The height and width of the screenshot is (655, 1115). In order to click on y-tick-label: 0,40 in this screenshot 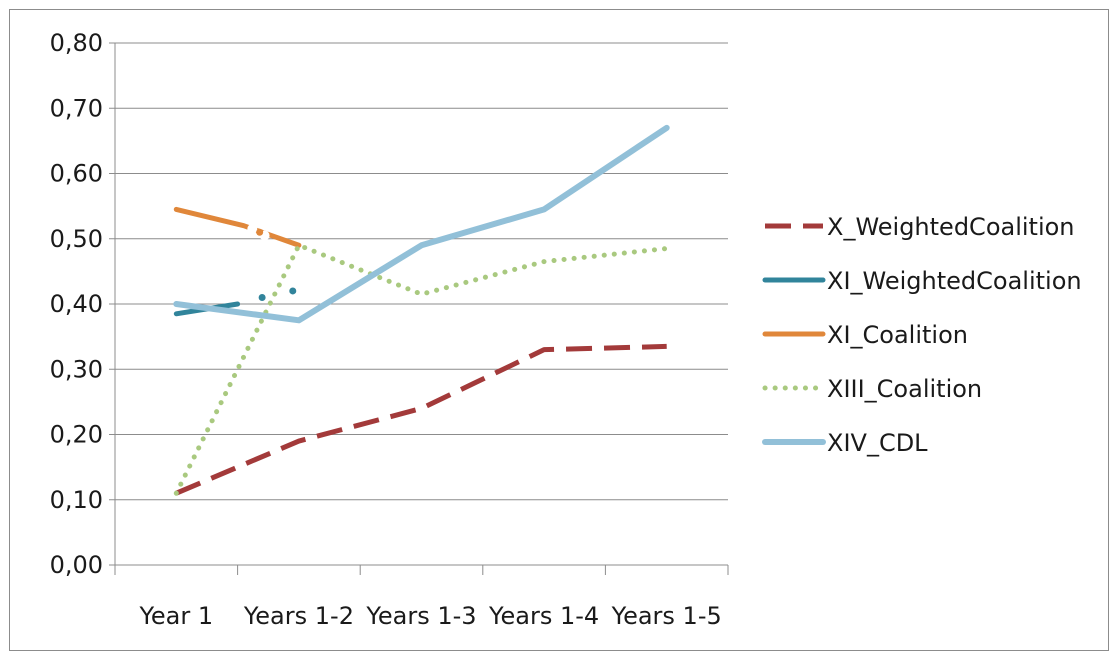, I will do `click(76, 304)`.